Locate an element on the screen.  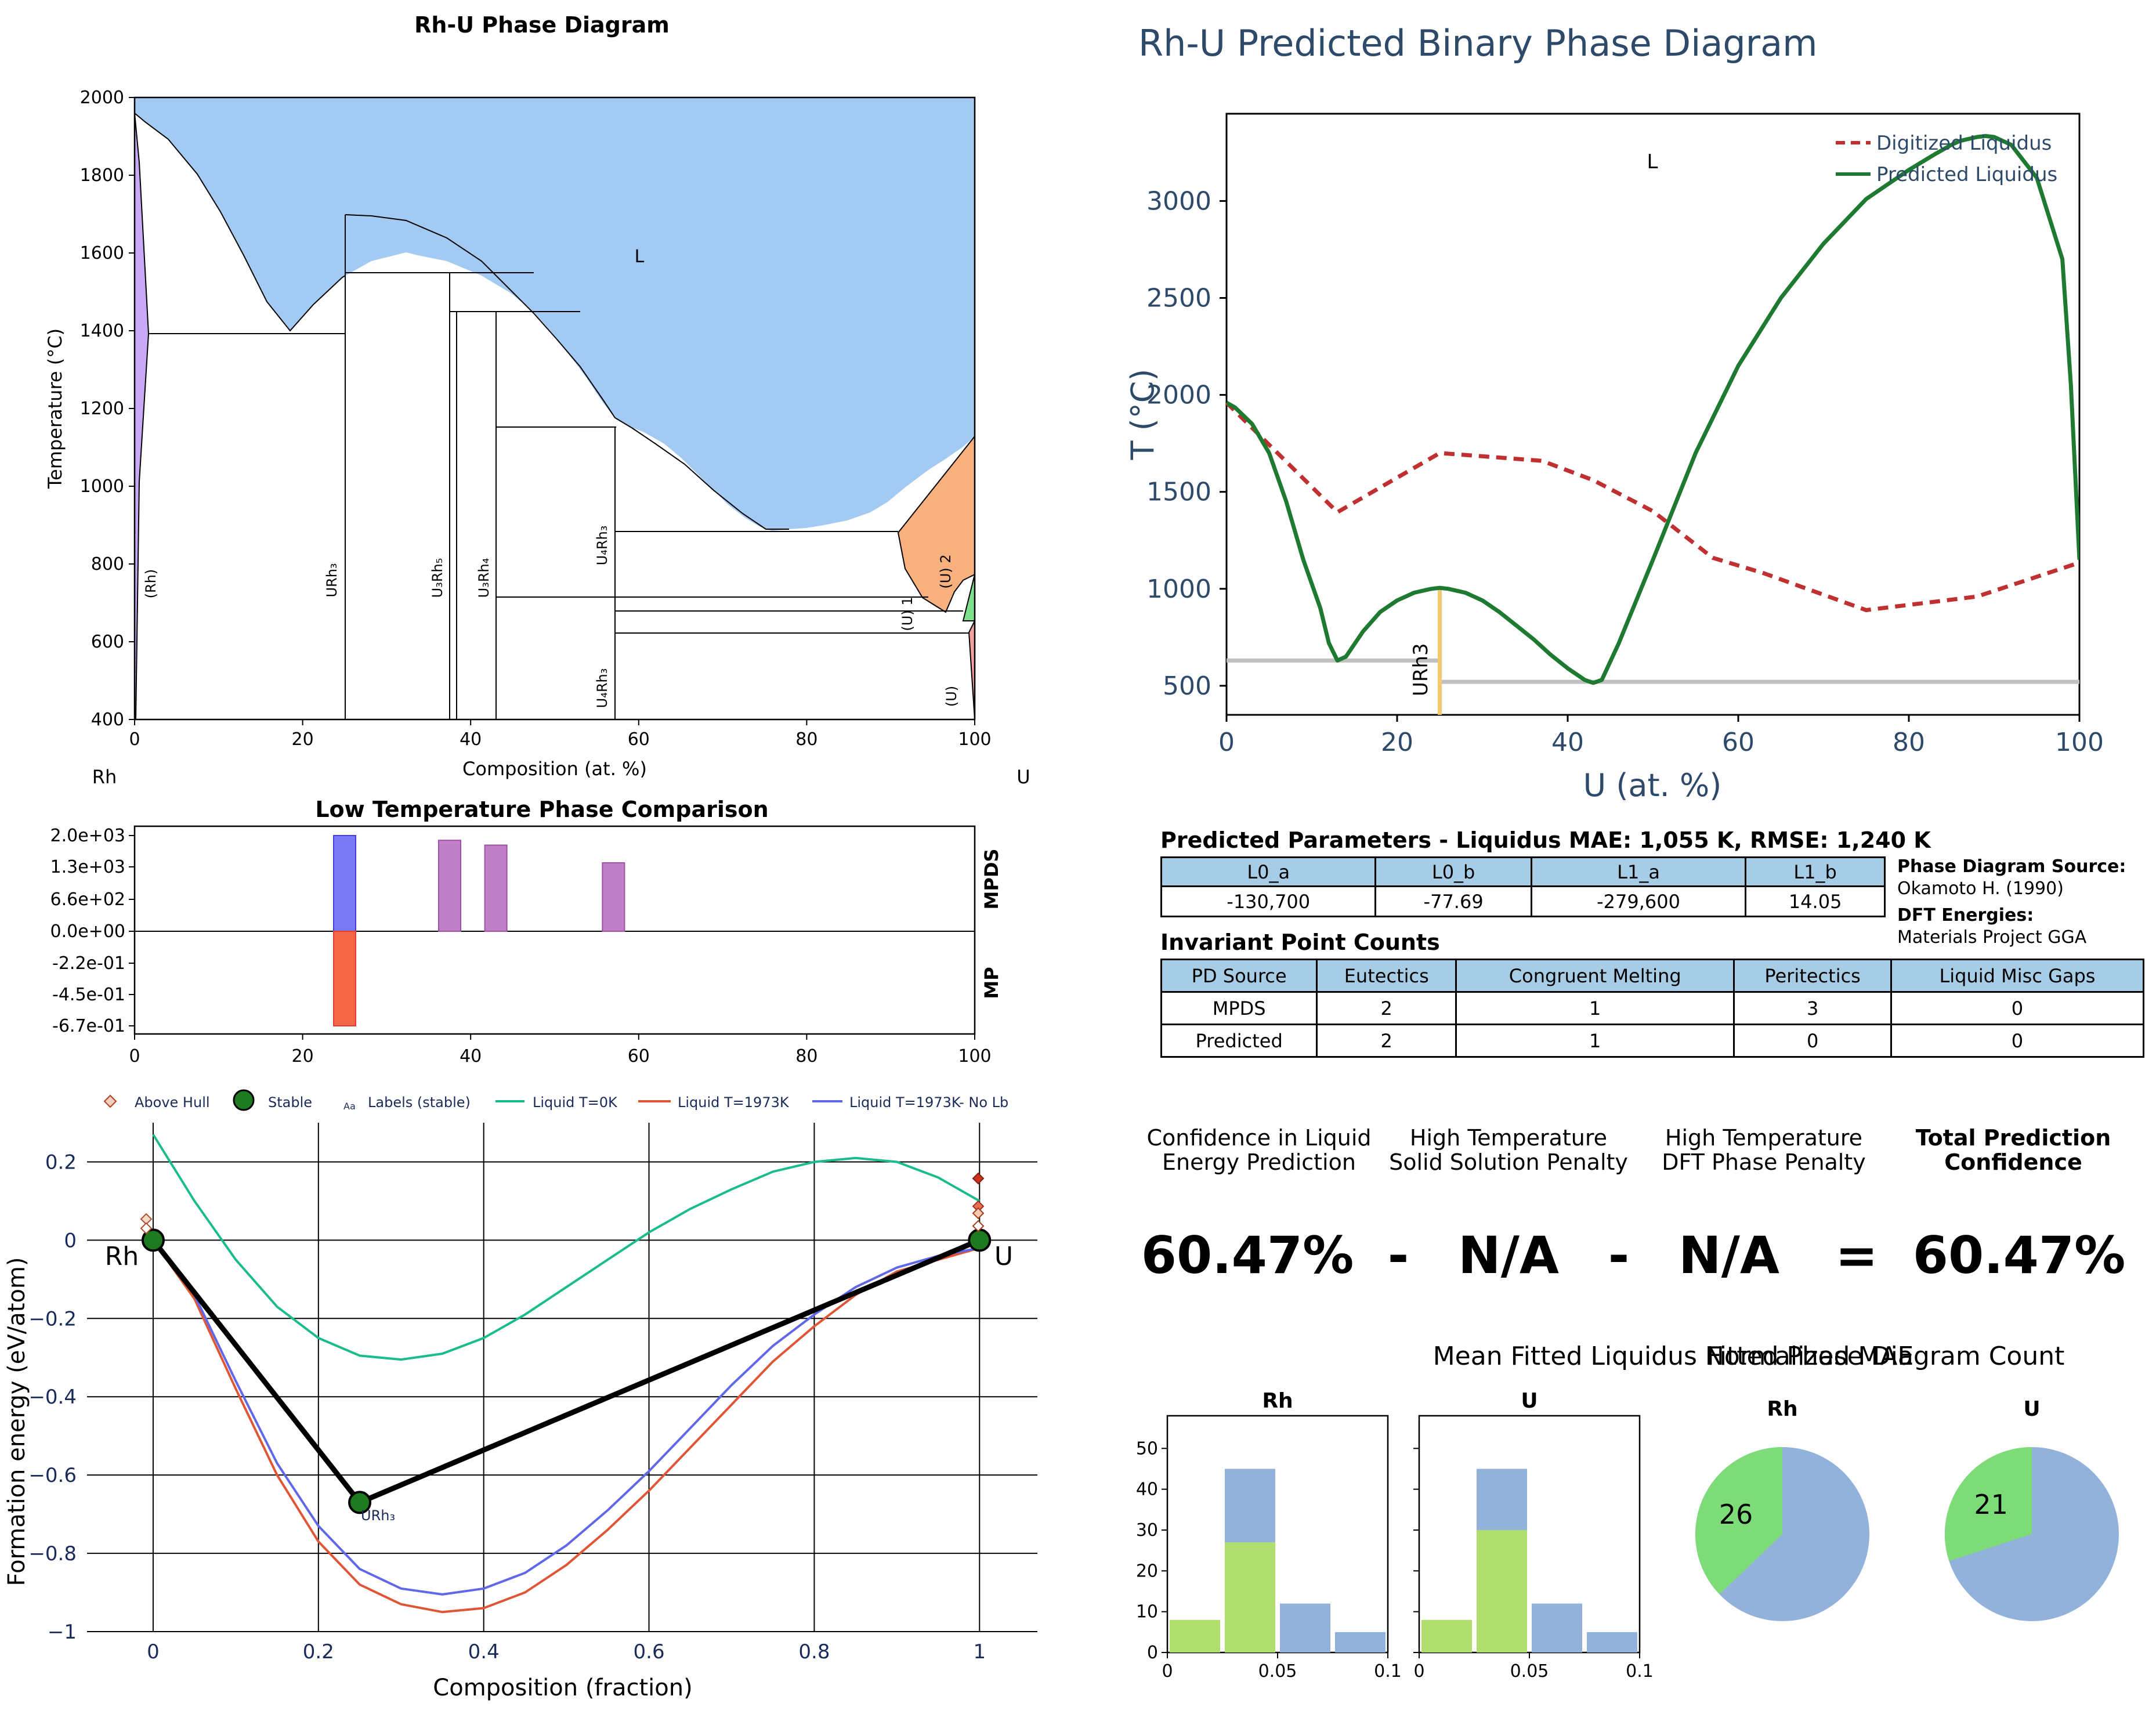
legend-digitized: Digitized Liquidus is located at coordinates (1964, 143).